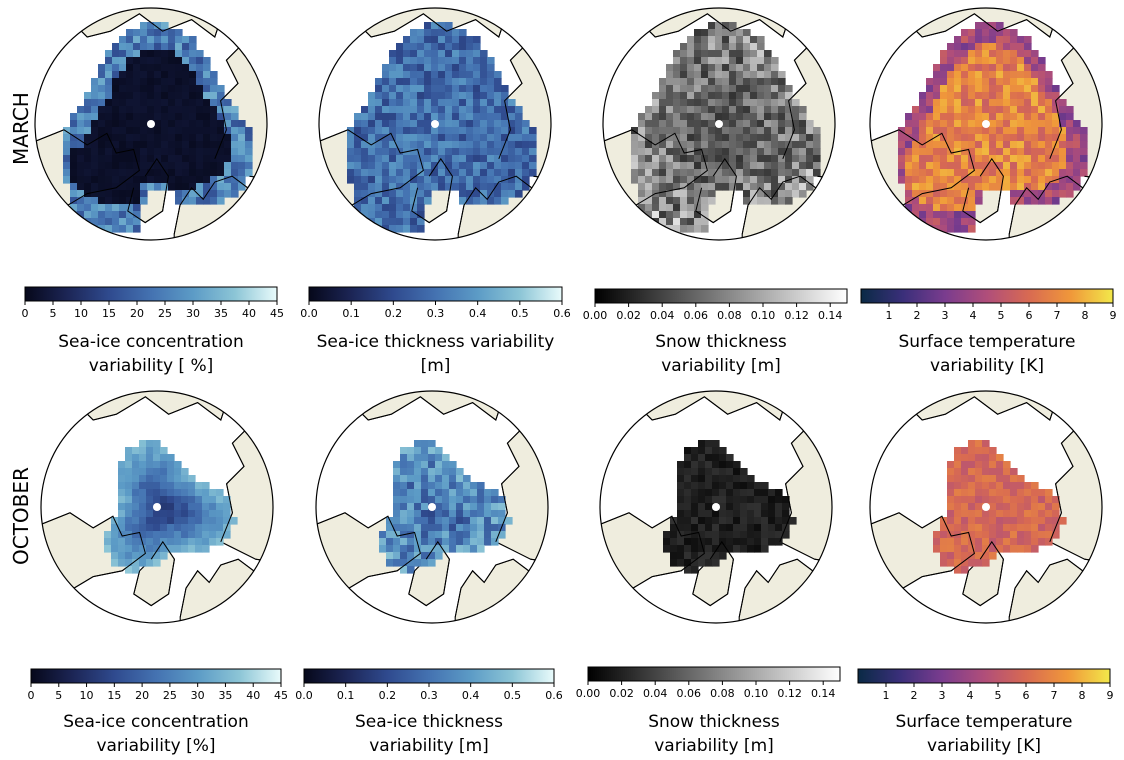 The height and width of the screenshot is (760, 1124). I want to click on colorbar-tick-label: 4, so click(973, 315).